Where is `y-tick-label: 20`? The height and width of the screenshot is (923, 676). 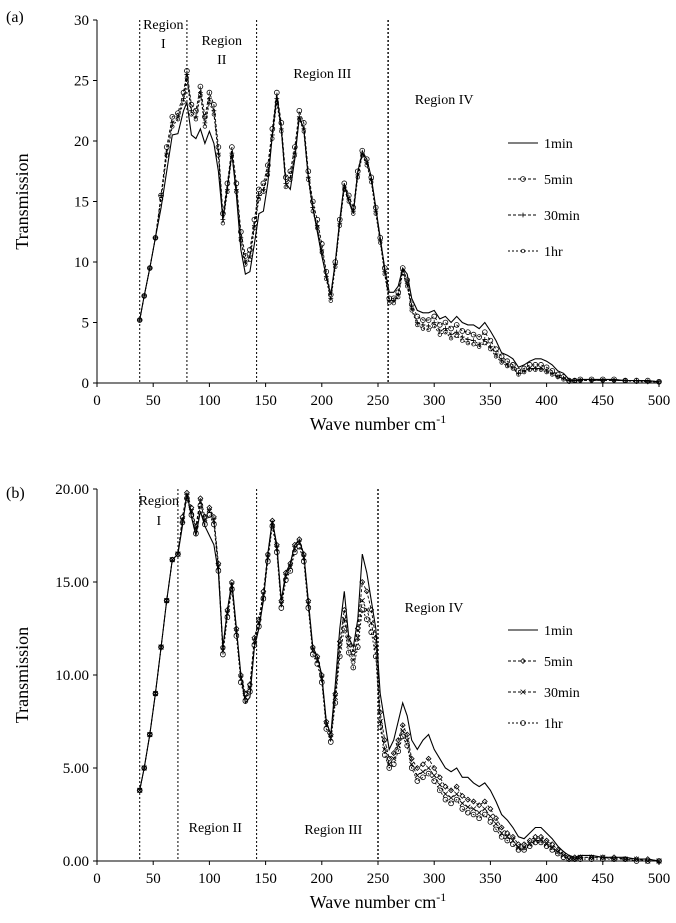 y-tick-label: 20 is located at coordinates (81, 142).